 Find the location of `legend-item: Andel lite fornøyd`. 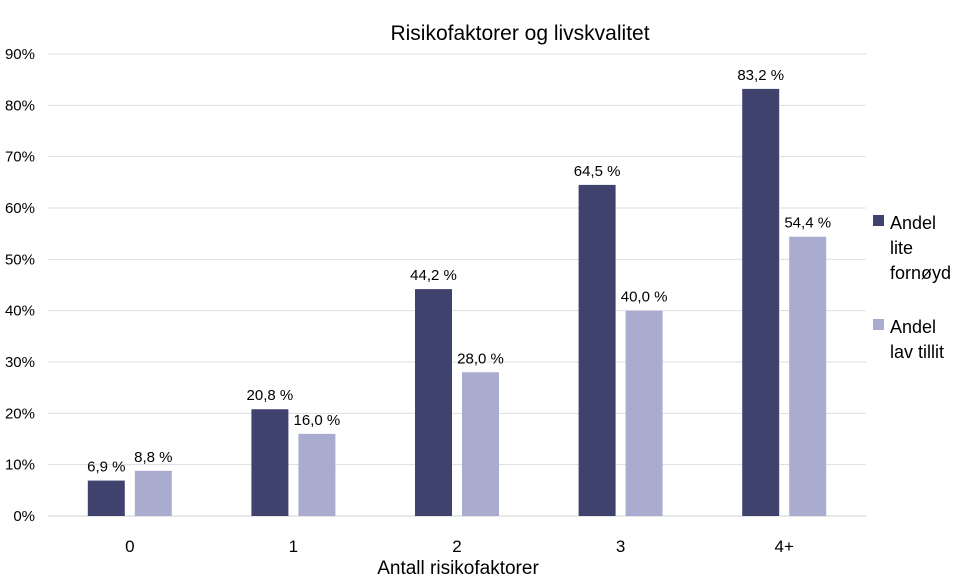

legend-item: Andel lite fornøyd is located at coordinates (912, 248).